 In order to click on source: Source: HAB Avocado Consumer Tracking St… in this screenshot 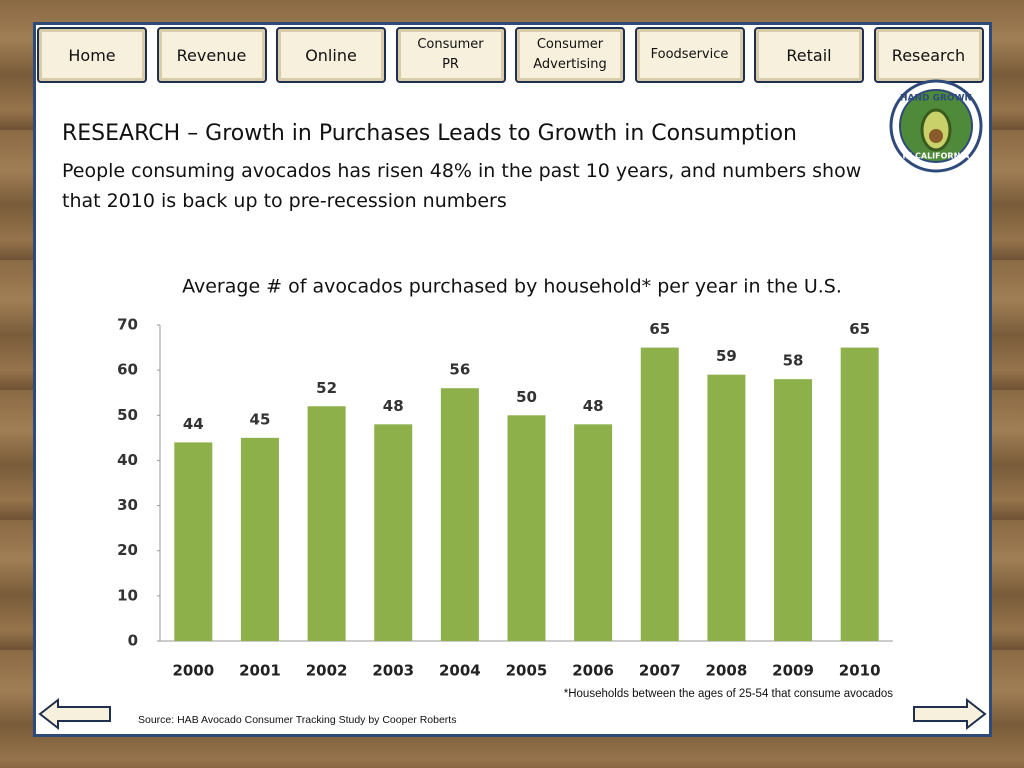, I will do `click(297, 720)`.